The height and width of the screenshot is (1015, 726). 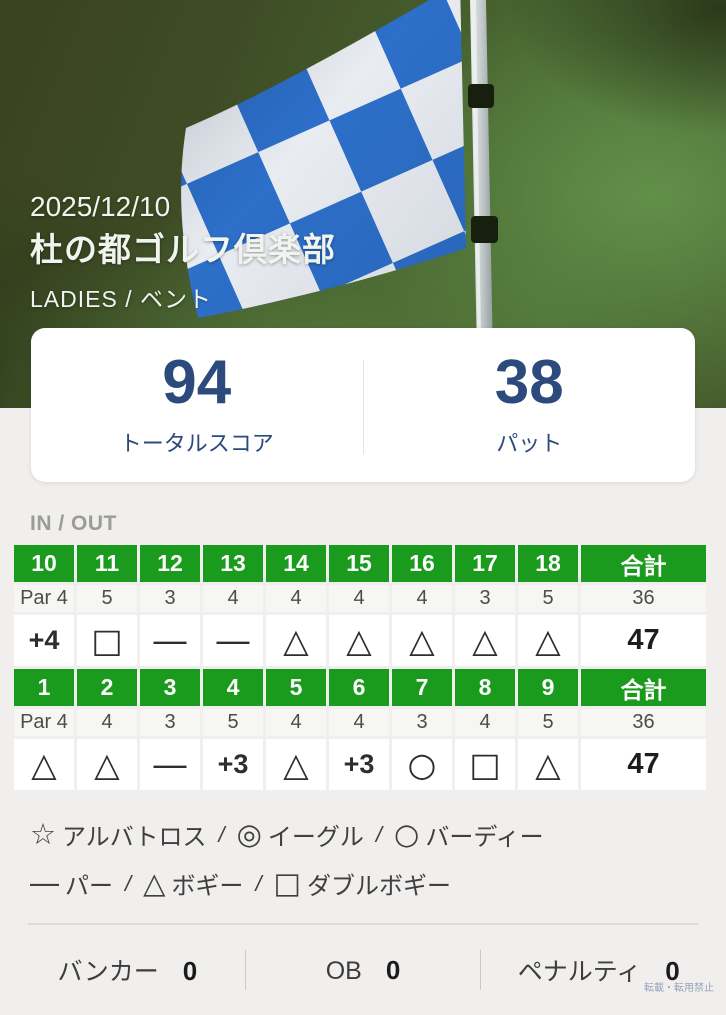 I want to click on round-stats: バンカー 0 OB 0 ペナルティ 0, so click(x=363, y=970).